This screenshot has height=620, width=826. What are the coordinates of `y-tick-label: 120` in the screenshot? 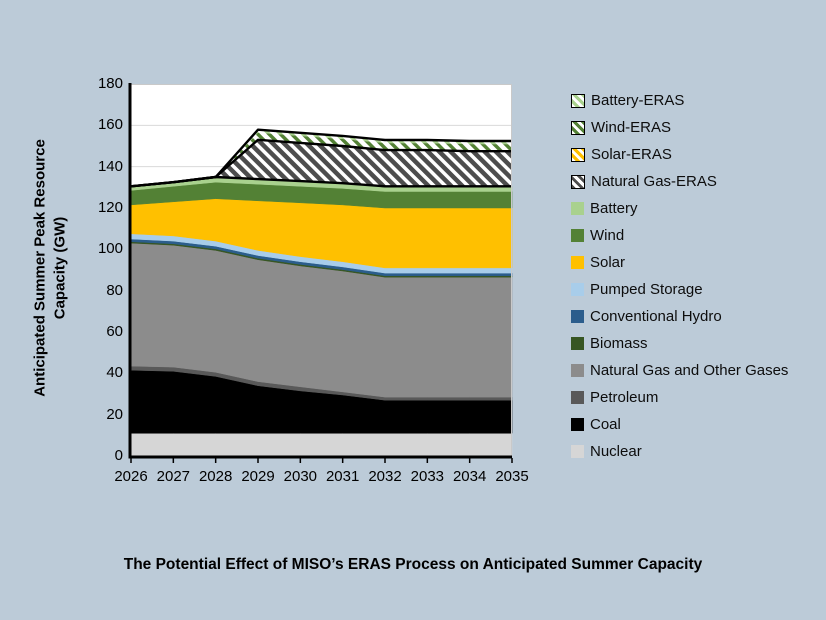 It's located at (110, 207).